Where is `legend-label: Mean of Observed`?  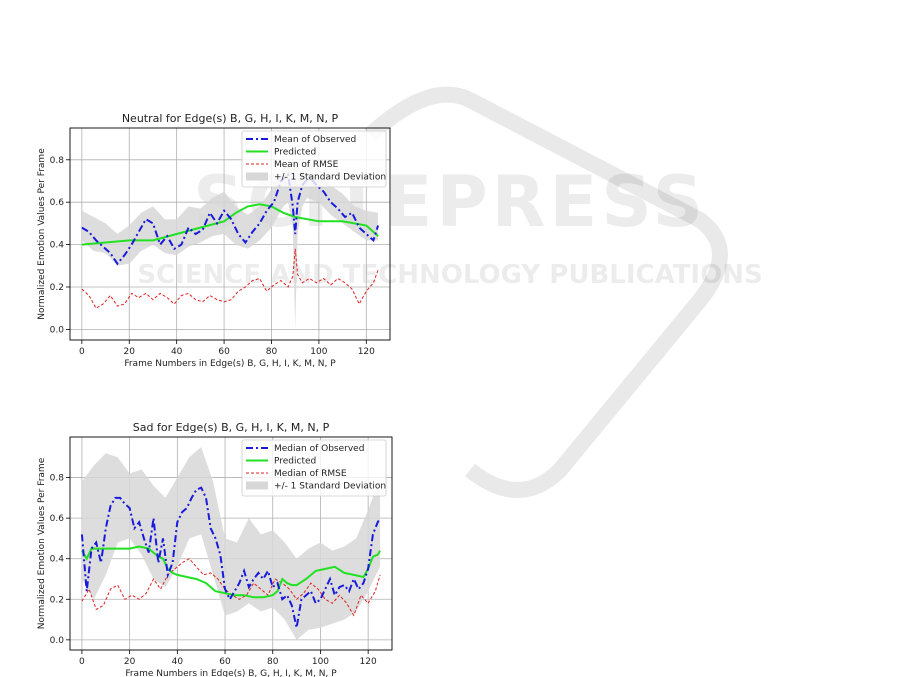 legend-label: Mean of Observed is located at coordinates (315, 140).